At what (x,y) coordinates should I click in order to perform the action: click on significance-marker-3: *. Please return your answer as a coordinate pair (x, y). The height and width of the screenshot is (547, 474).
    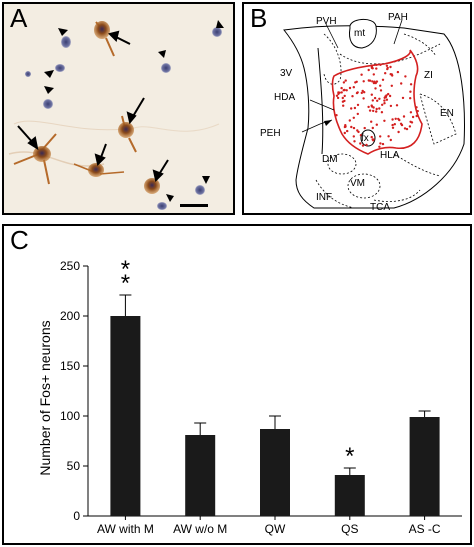
    Looking at the image, I should click on (349, 456).